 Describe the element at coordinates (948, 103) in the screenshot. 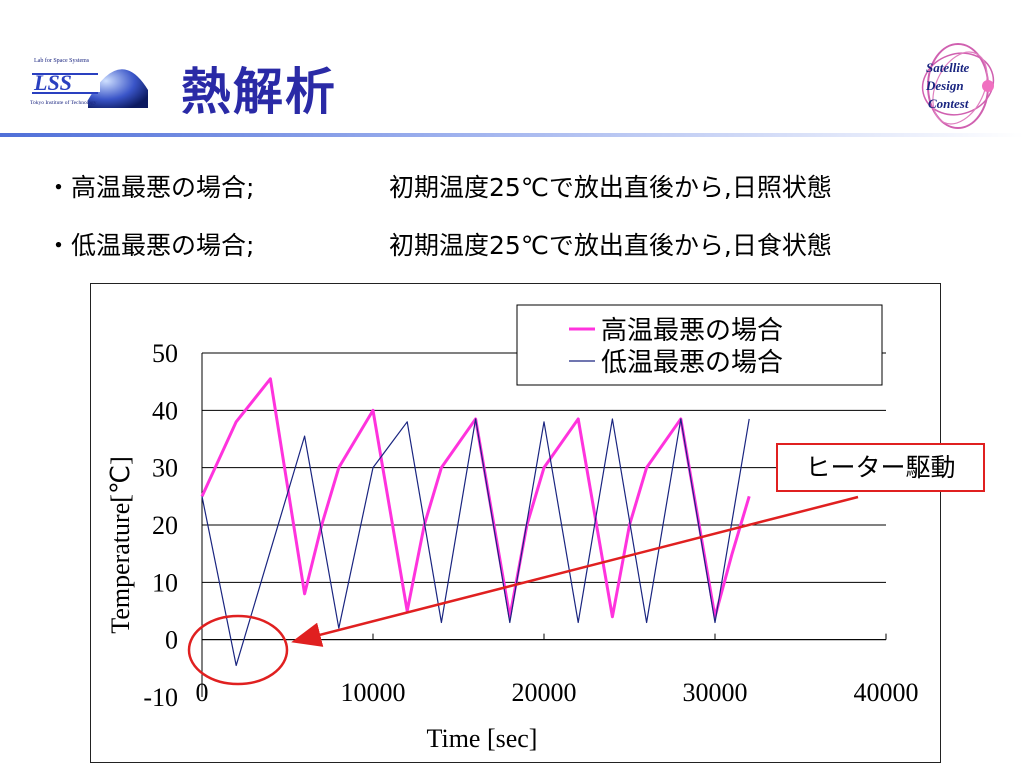

I see `sdc-logo-line-3: Contest` at that location.